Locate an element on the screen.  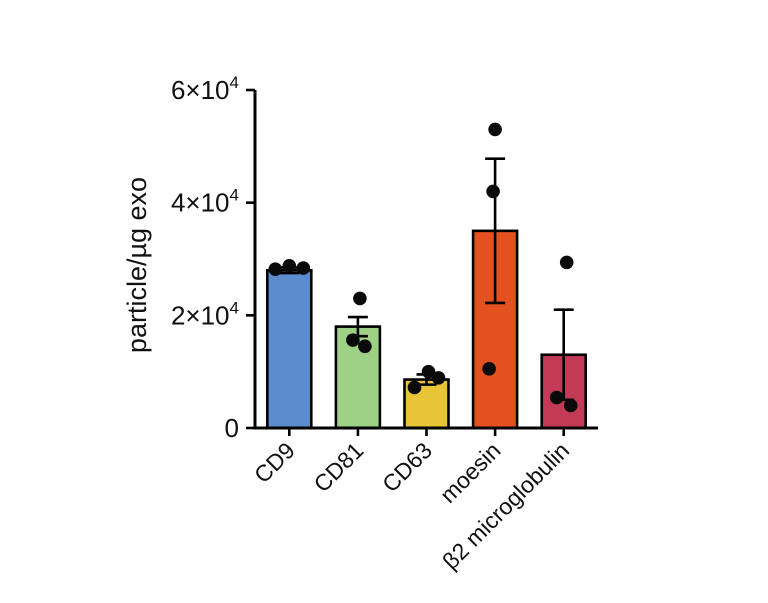
y-tick-label-base: 0 is located at coordinates (232, 428).